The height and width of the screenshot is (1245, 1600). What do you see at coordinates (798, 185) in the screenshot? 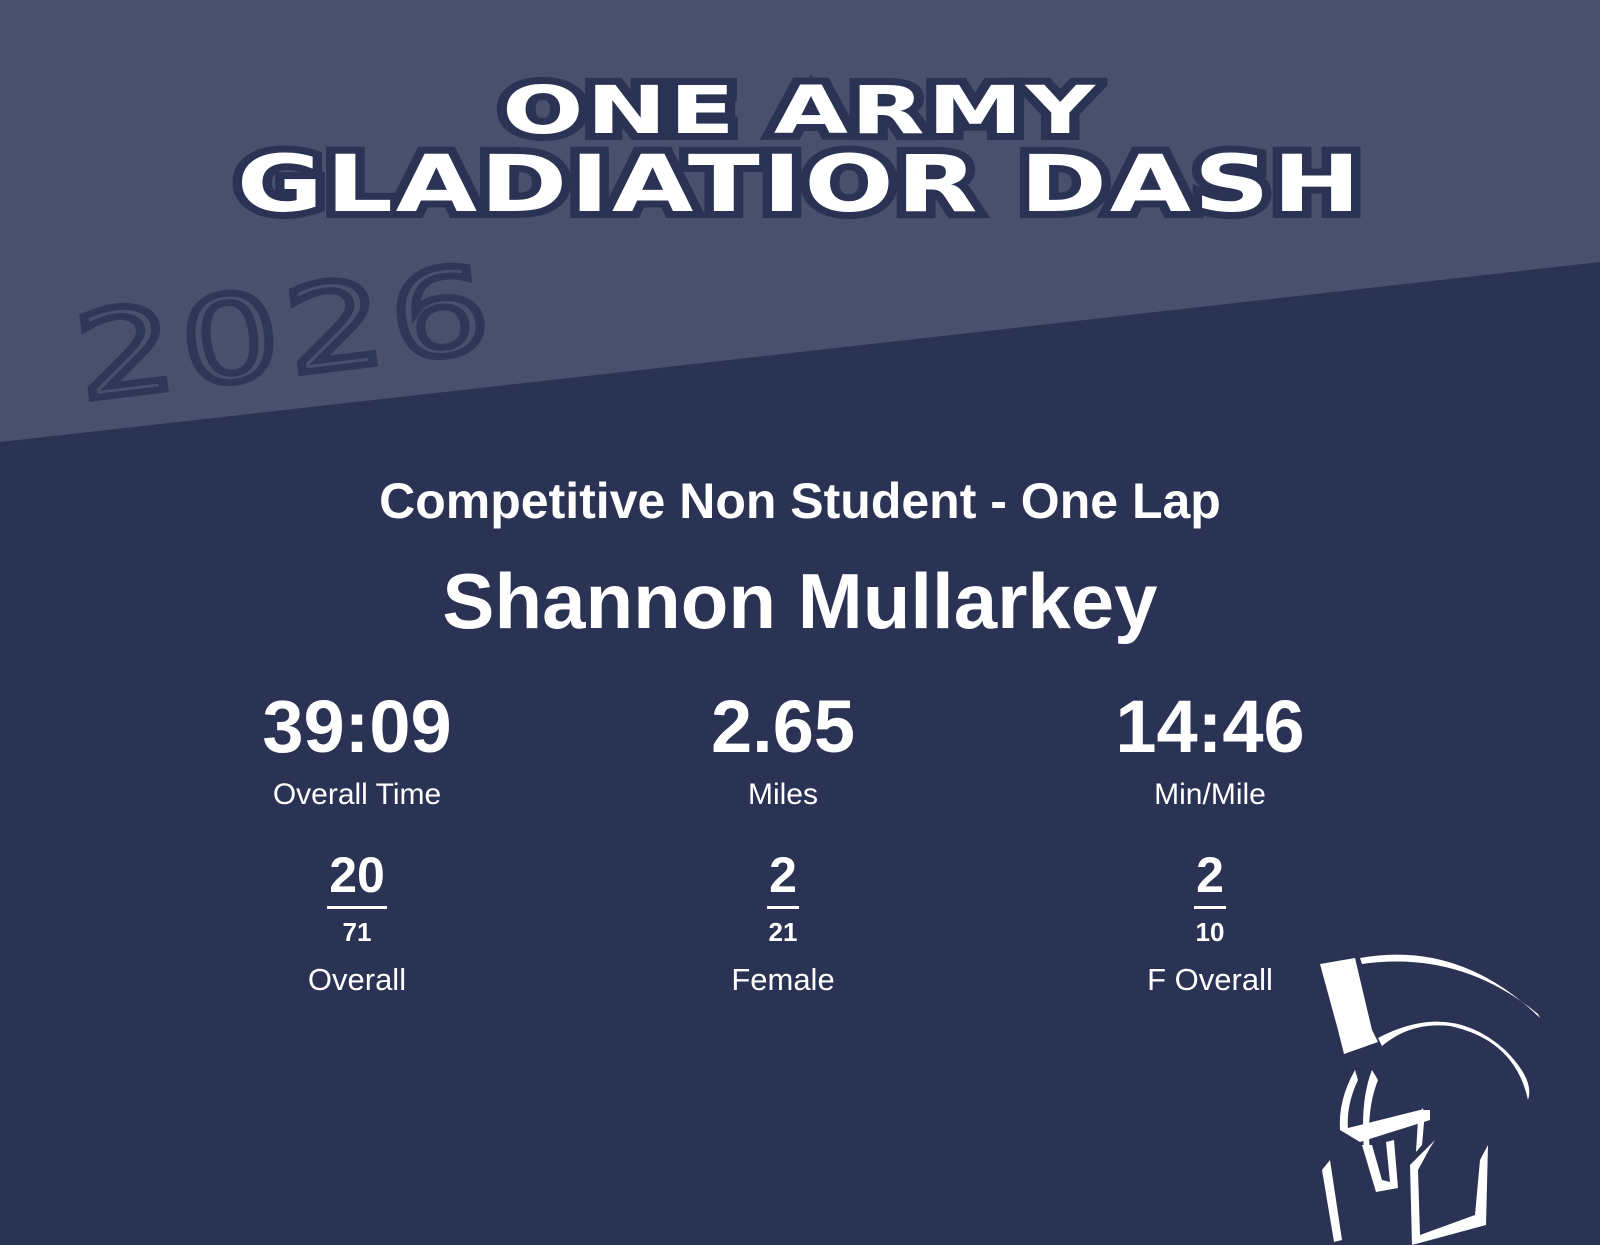
I see `event-title-line2: GLADIATIOR DASH` at bounding box center [798, 185].